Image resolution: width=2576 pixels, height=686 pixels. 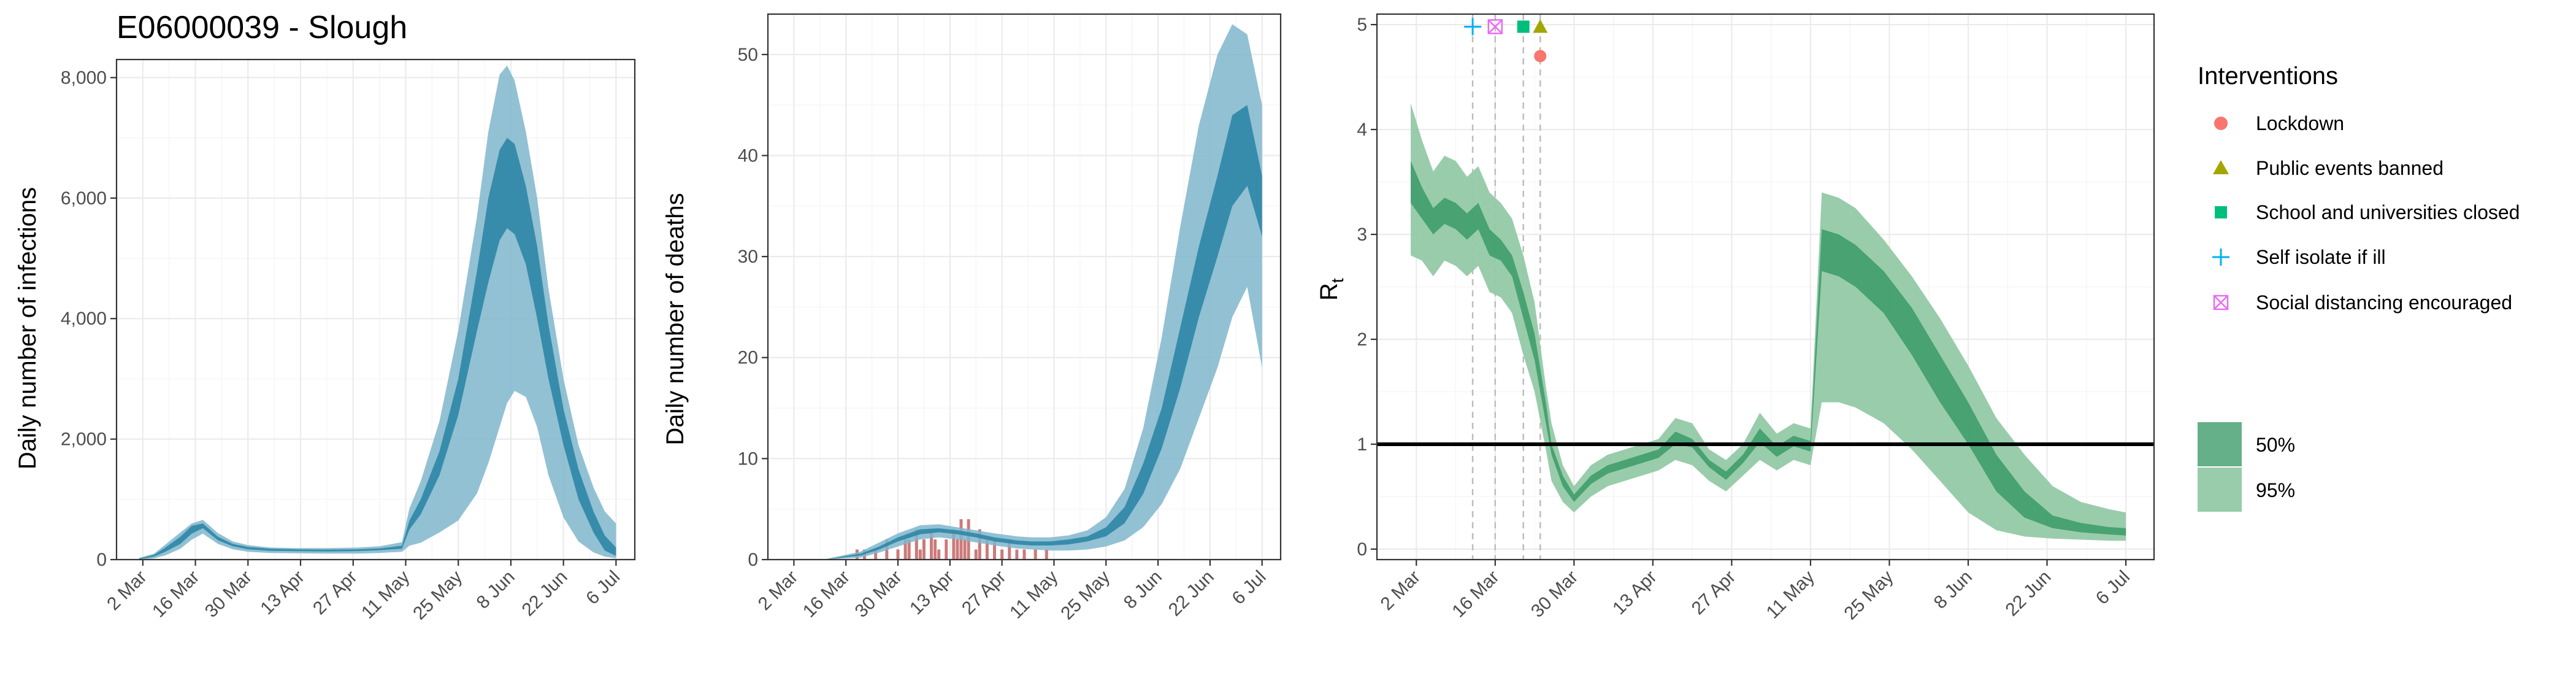 I want to click on plot-frame, so click(x=375, y=309).